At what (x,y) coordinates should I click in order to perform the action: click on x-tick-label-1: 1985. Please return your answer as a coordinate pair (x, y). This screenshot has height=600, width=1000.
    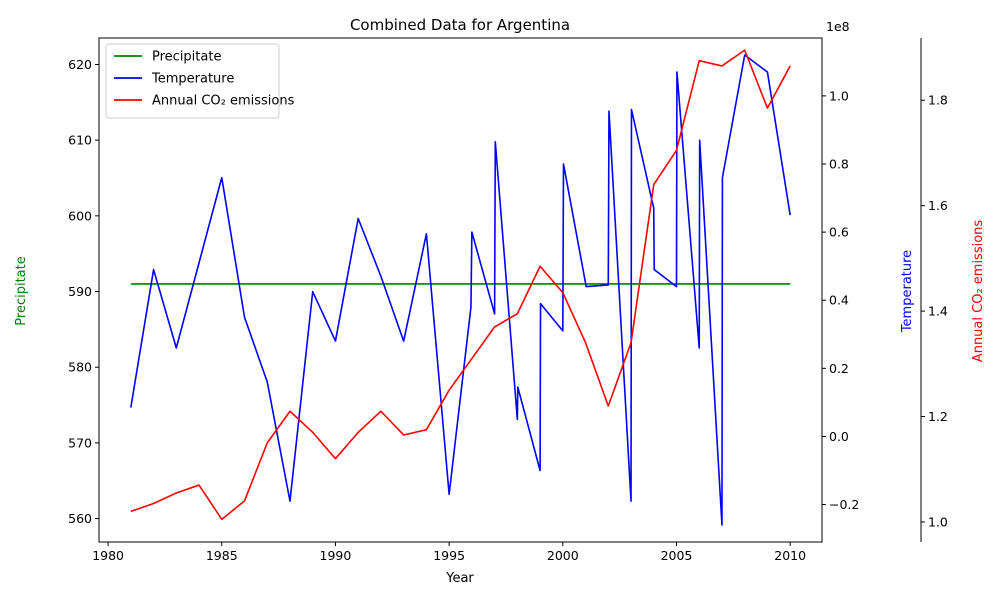
    Looking at the image, I should click on (222, 555).